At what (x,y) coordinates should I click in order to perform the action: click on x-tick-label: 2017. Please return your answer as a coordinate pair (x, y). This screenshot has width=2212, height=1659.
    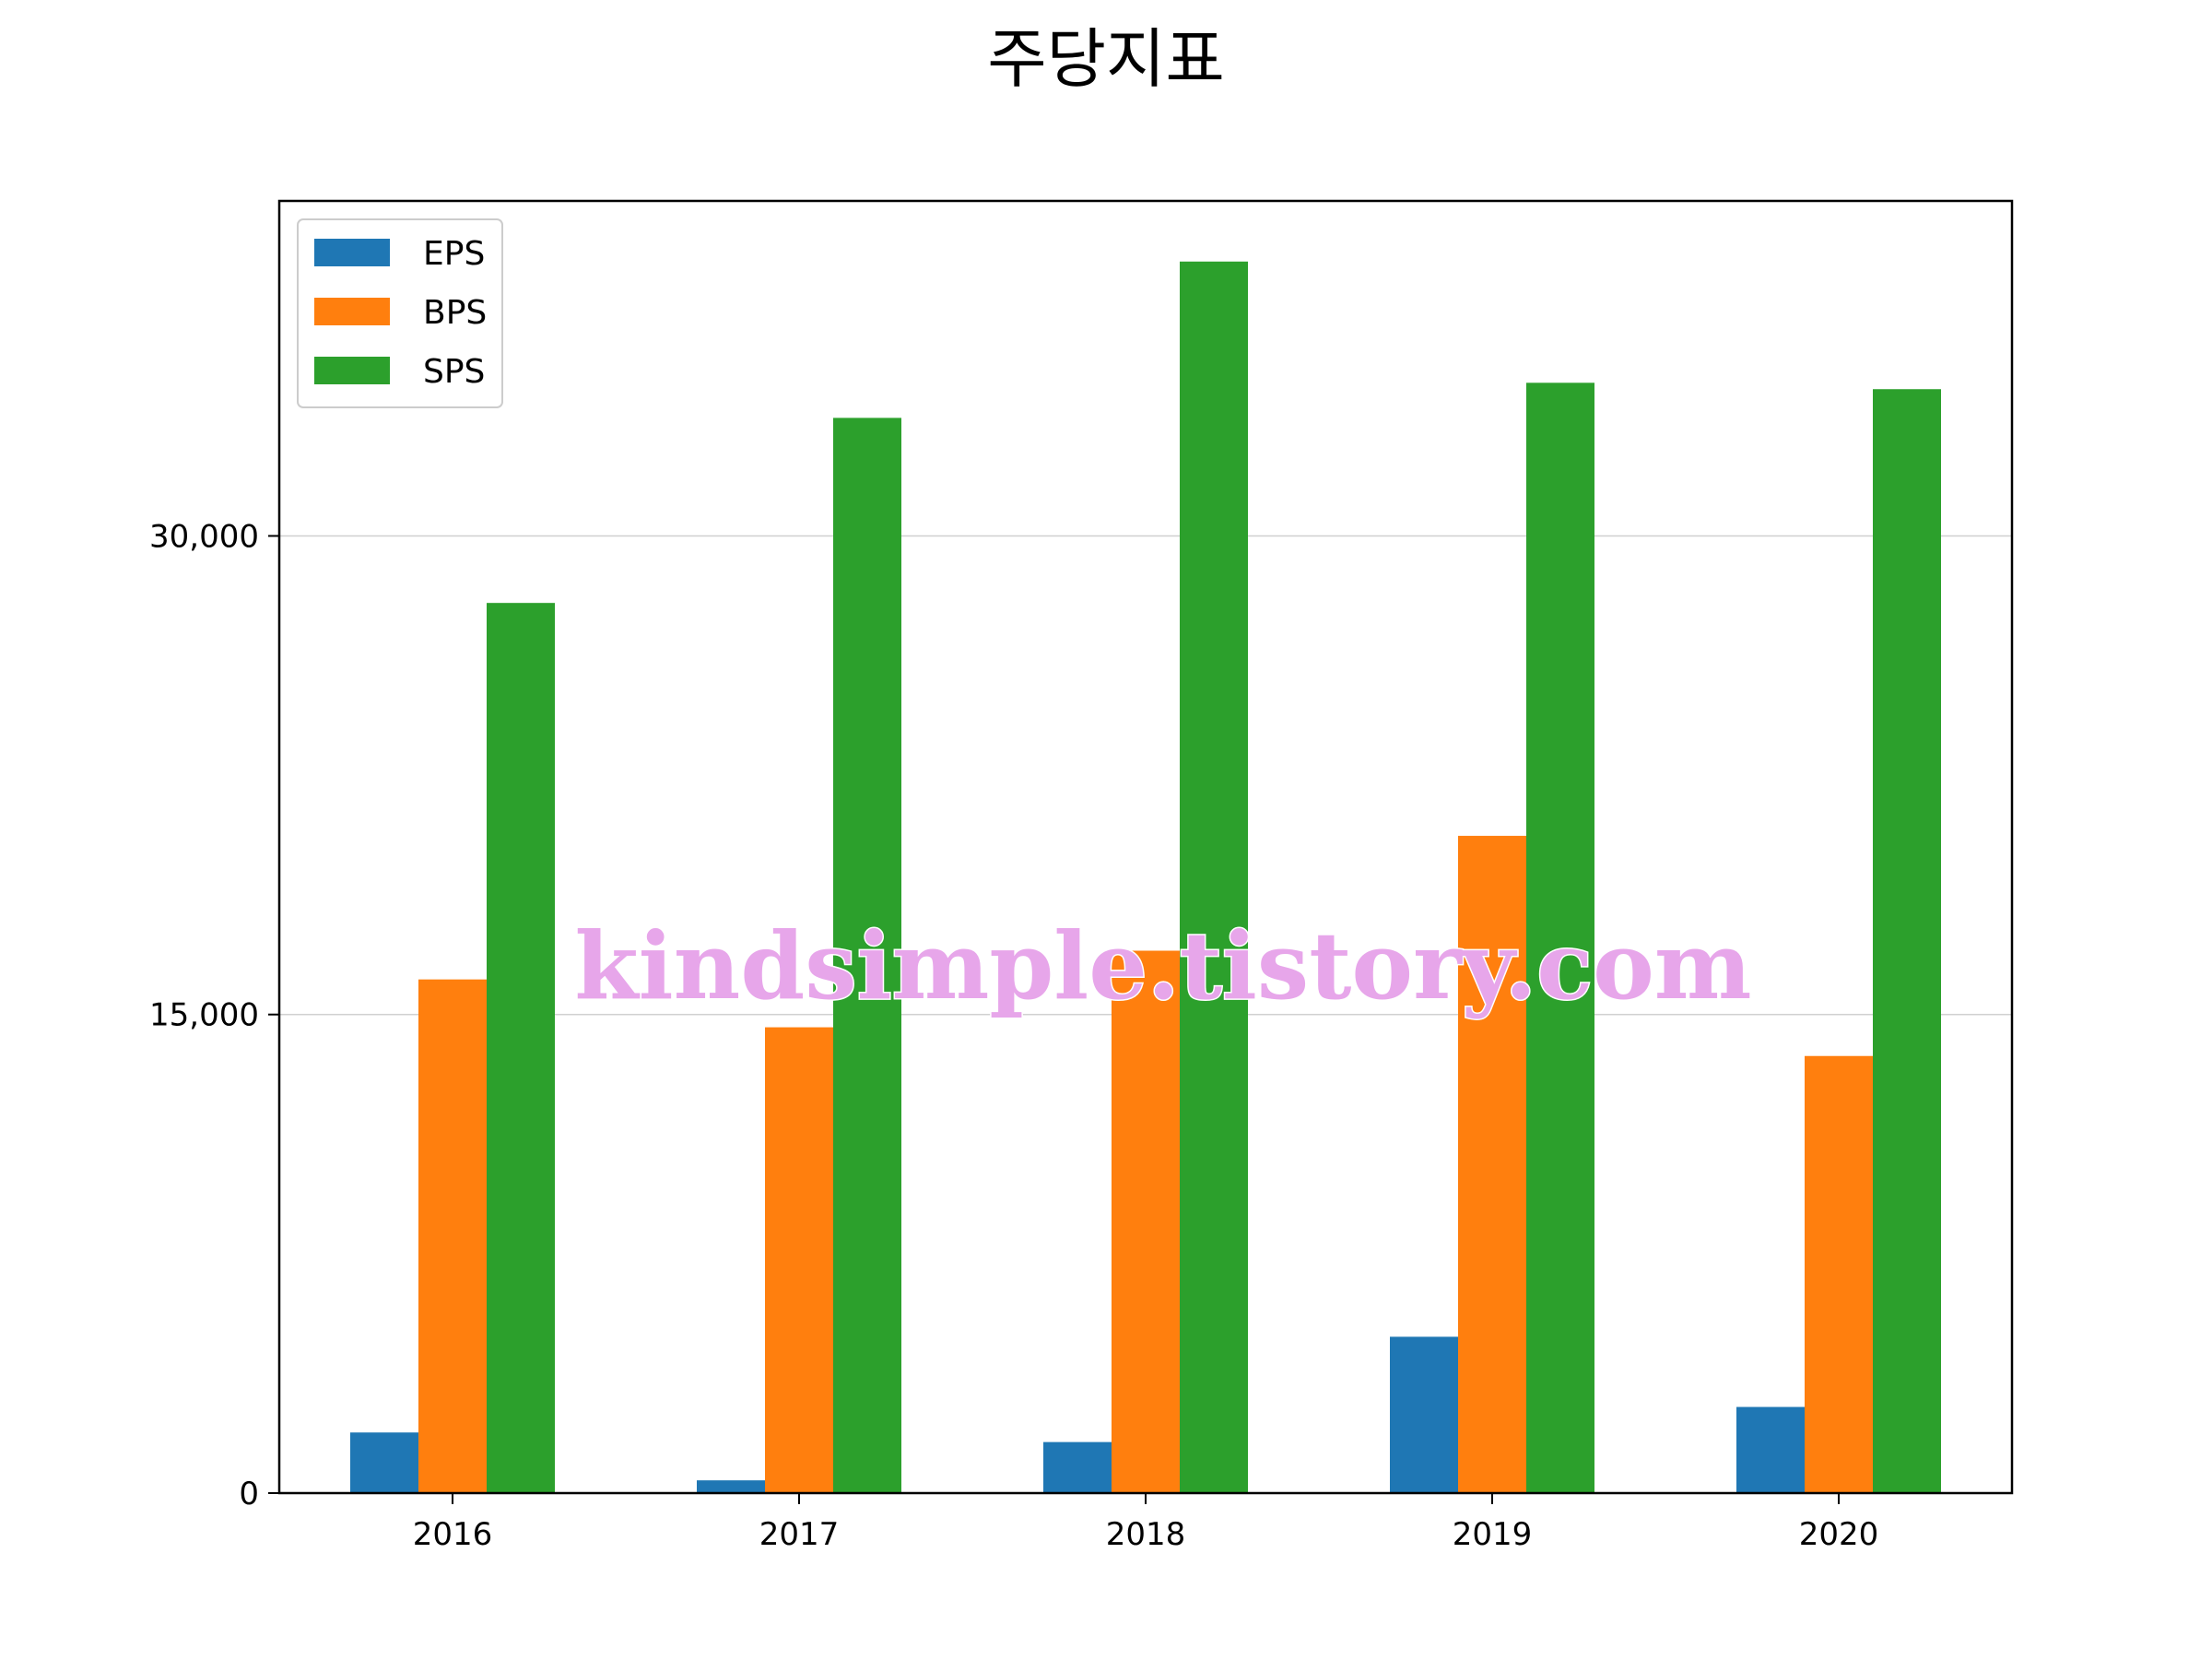
    Looking at the image, I should click on (799, 1534).